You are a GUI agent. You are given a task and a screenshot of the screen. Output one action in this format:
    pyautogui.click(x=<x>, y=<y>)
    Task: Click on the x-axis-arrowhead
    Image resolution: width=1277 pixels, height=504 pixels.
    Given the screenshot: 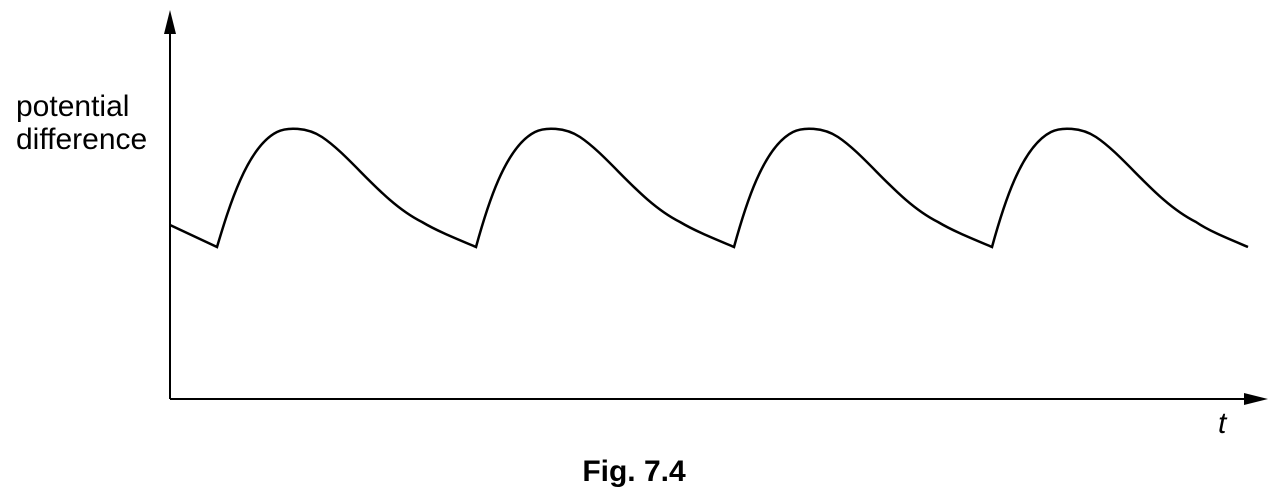 What is the action you would take?
    pyautogui.click(x=1256, y=399)
    